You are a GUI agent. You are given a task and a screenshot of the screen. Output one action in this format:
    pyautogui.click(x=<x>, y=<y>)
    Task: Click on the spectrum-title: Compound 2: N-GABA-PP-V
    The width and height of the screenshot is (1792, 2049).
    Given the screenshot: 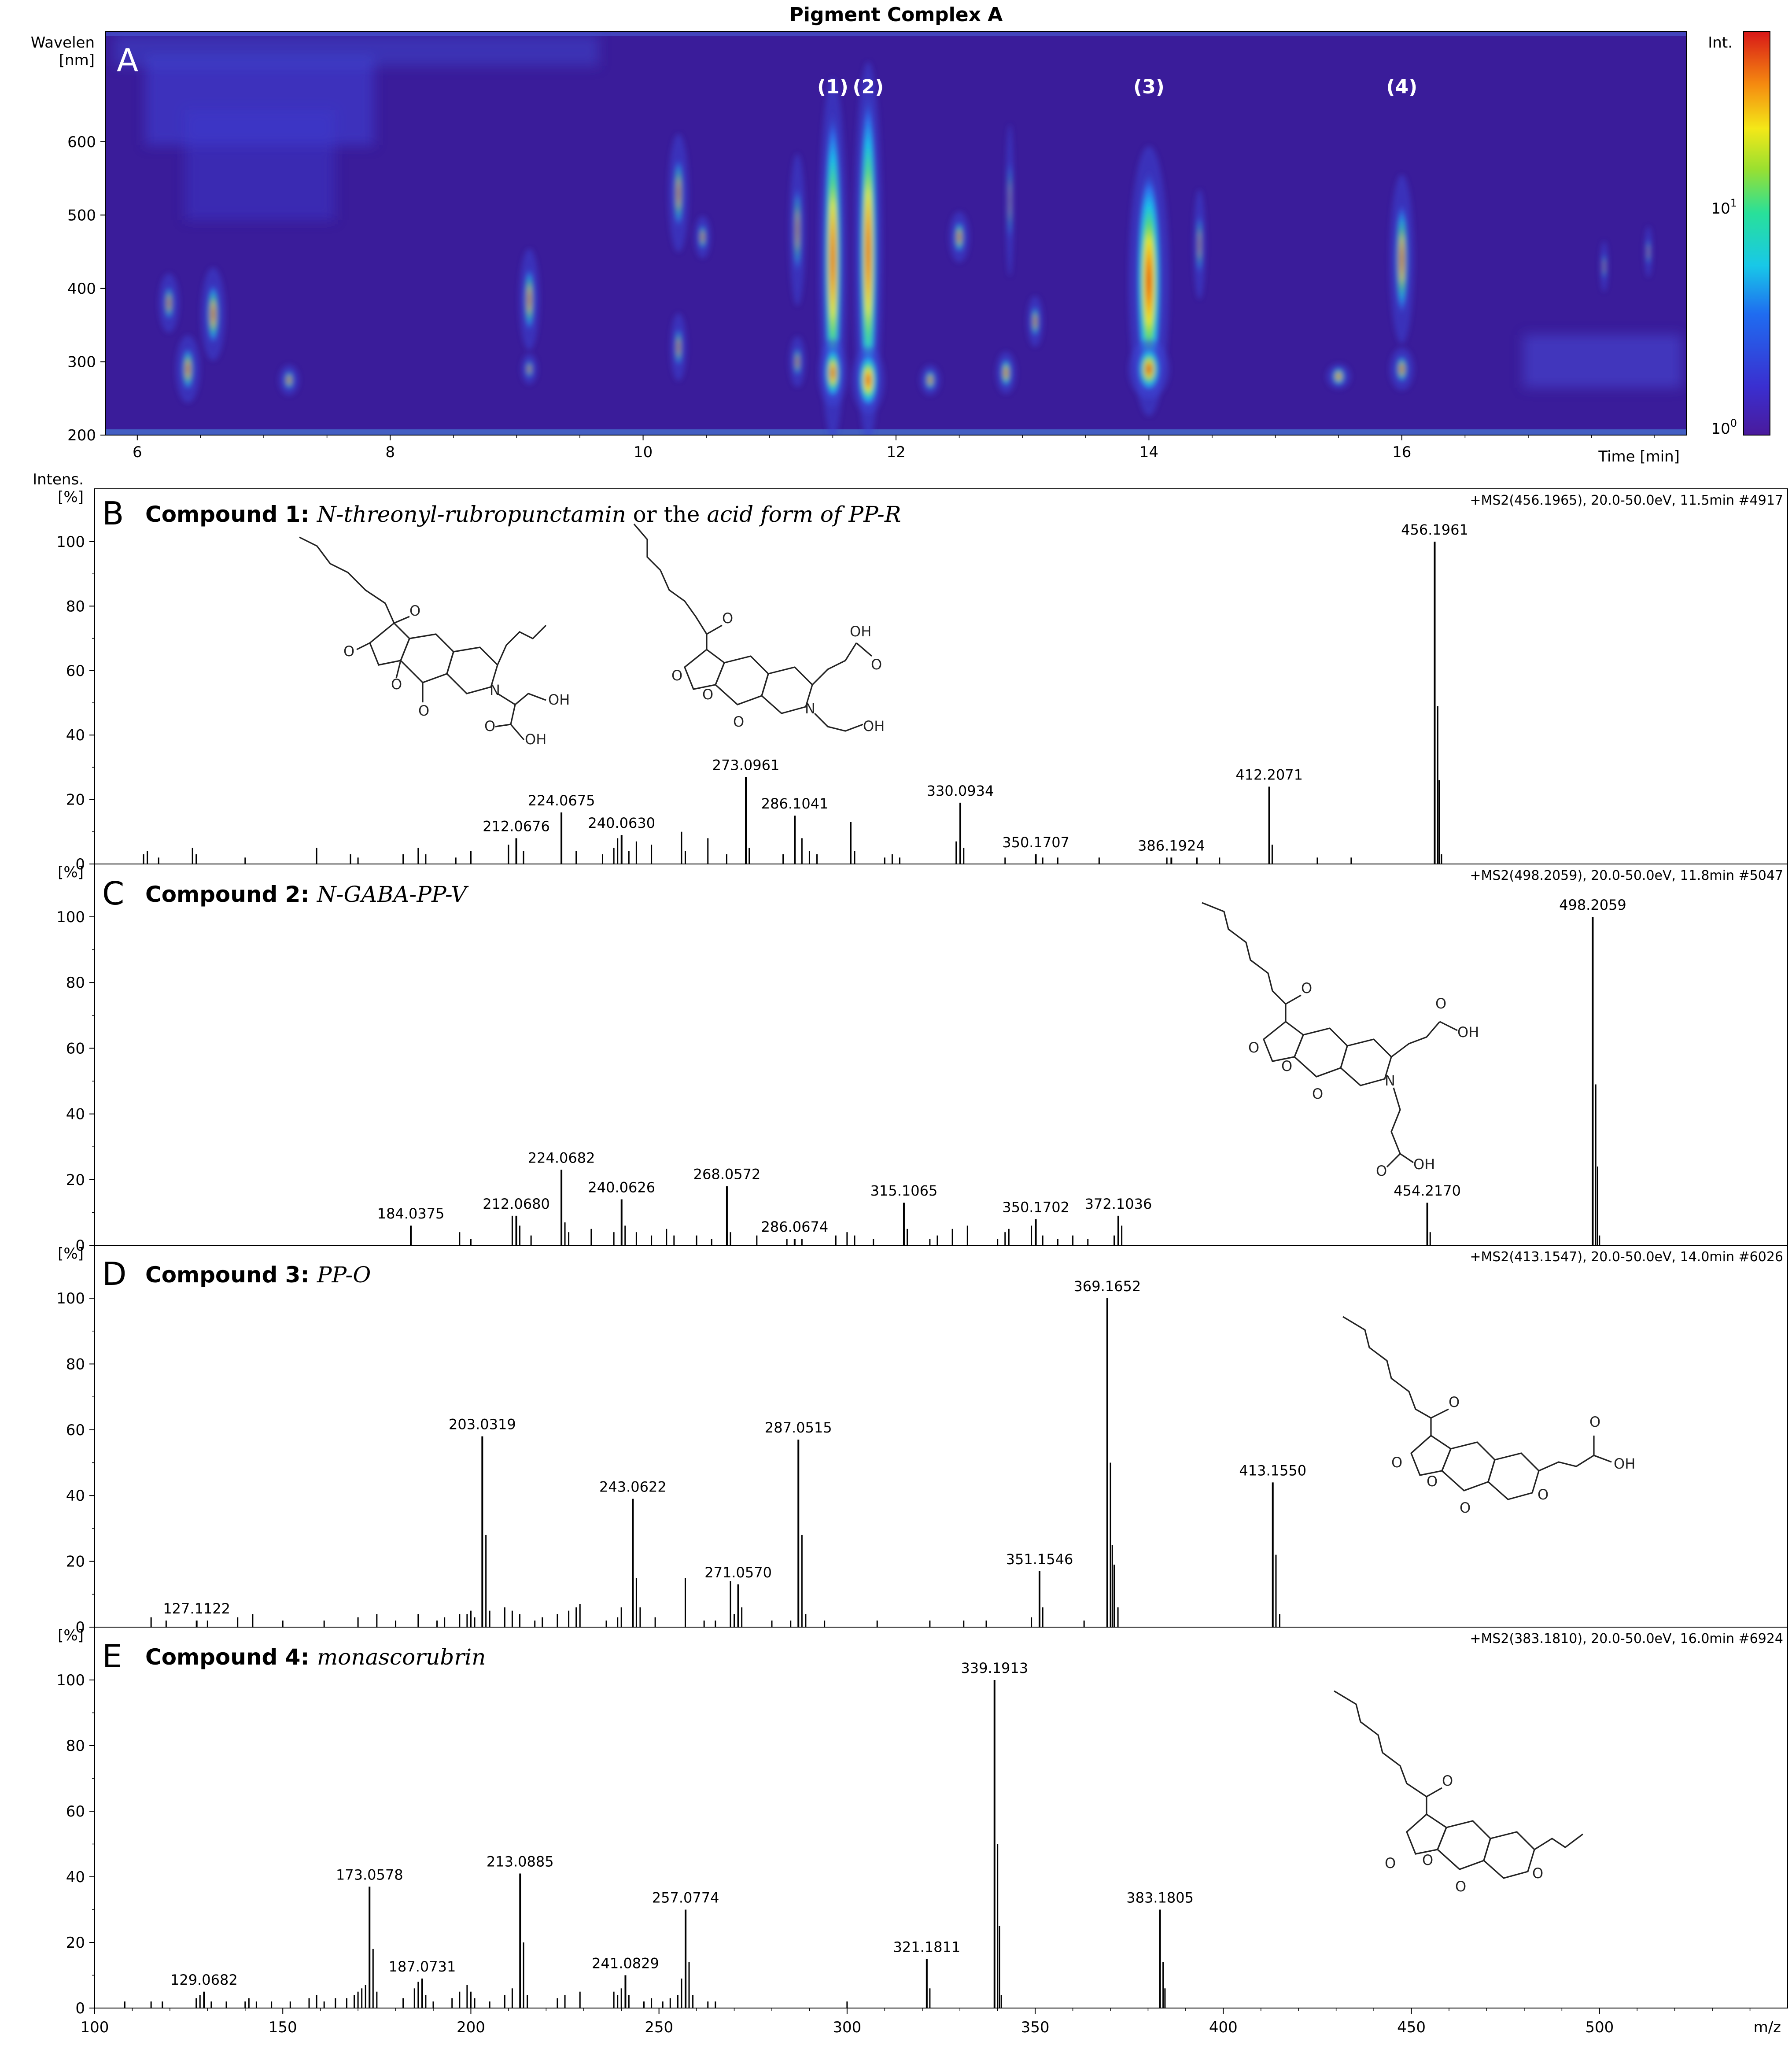 What is the action you would take?
    pyautogui.click(x=307, y=895)
    